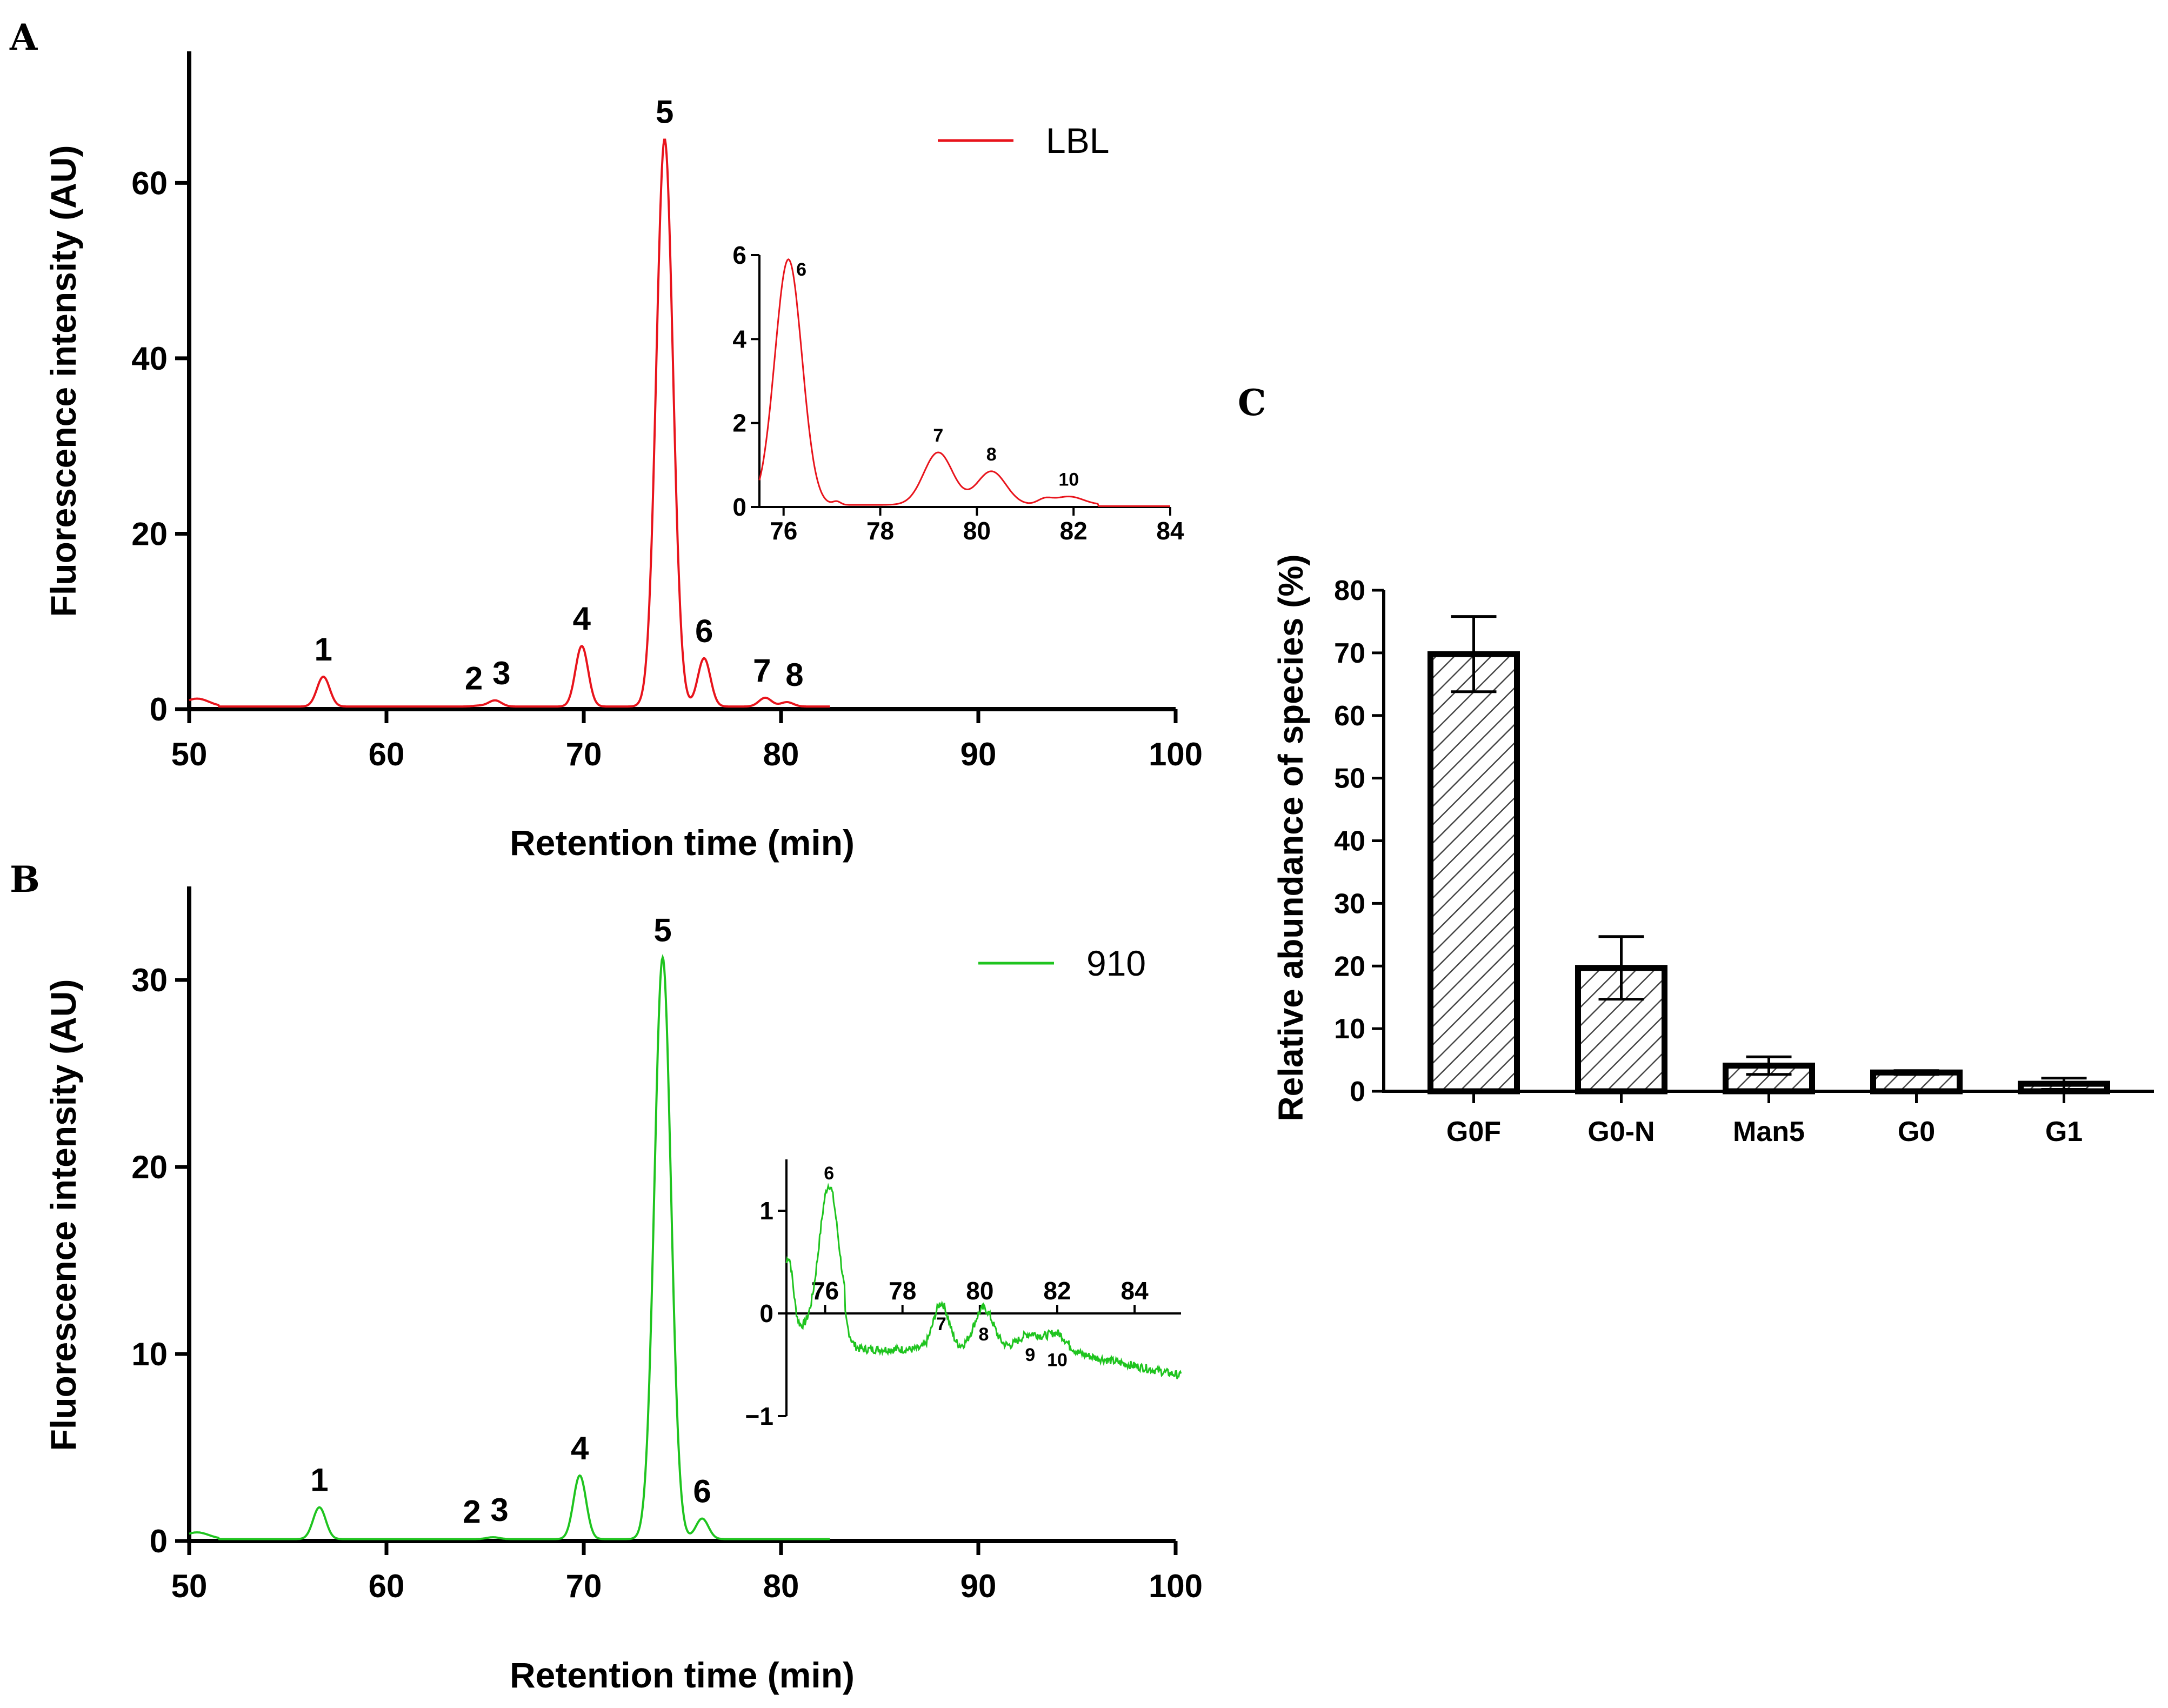 Image resolution: width=2168 pixels, height=1708 pixels. I want to click on panel-letter-b: B, so click(25, 879).